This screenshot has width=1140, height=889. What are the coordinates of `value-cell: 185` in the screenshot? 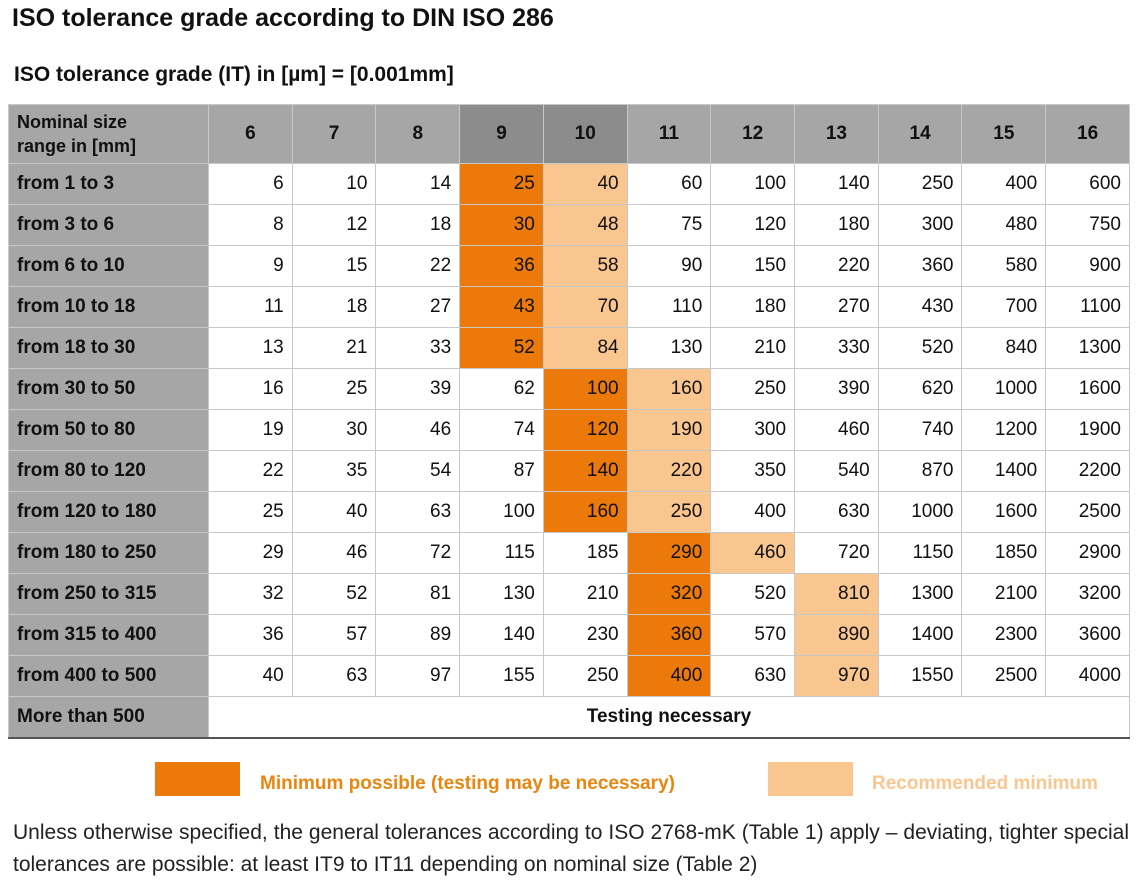 It's located at (585, 553).